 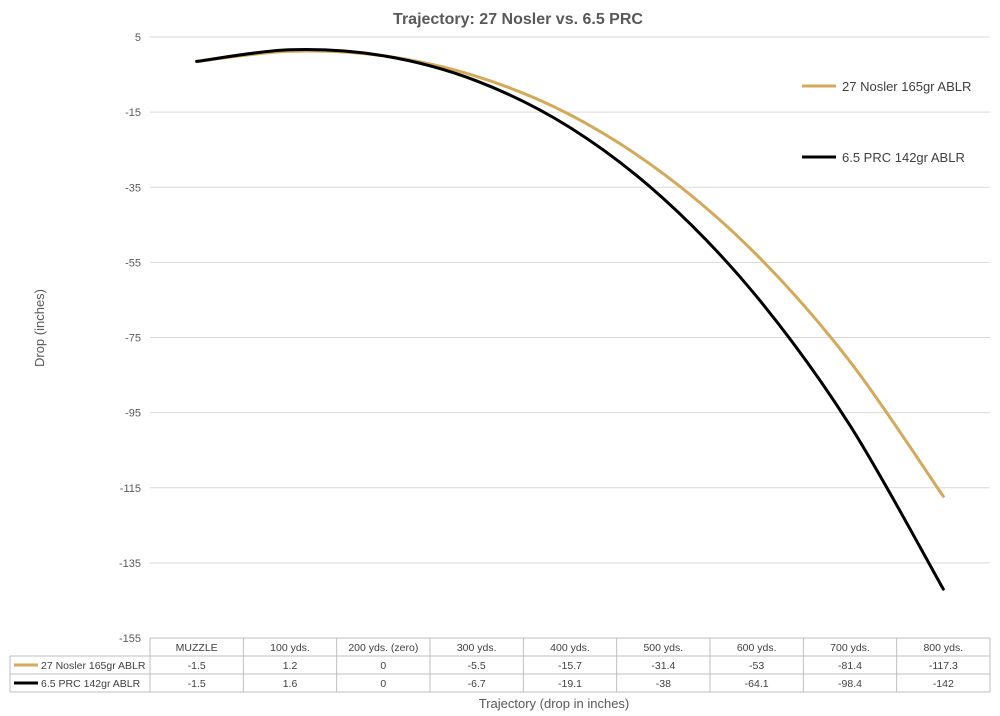 I want to click on table-cell: -142, so click(x=943, y=684).